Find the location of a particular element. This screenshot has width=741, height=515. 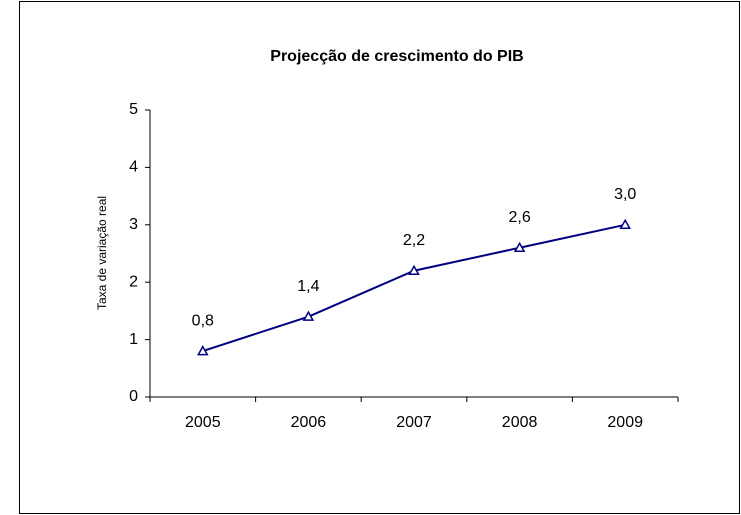

data-label: 2,2 is located at coordinates (414, 240).